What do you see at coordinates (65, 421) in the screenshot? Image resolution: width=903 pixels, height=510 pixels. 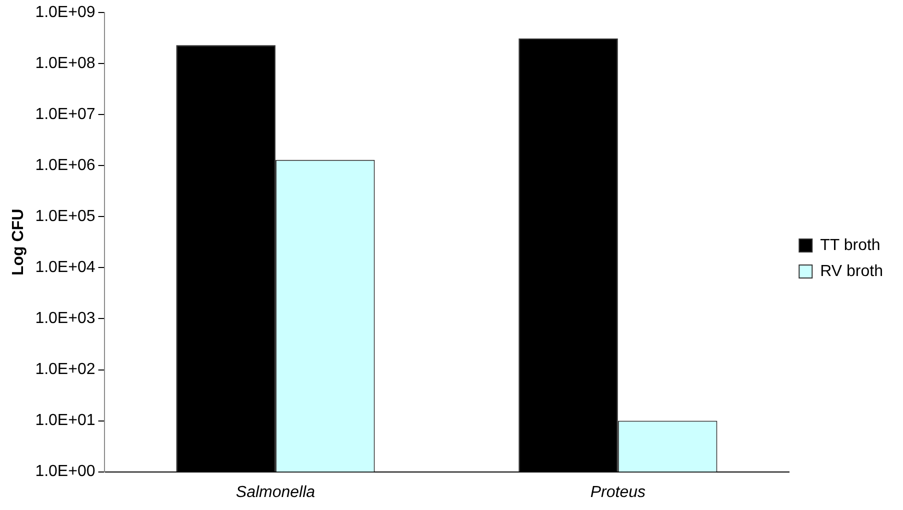 I see `y-tick-label: 1.0E+01` at bounding box center [65, 421].